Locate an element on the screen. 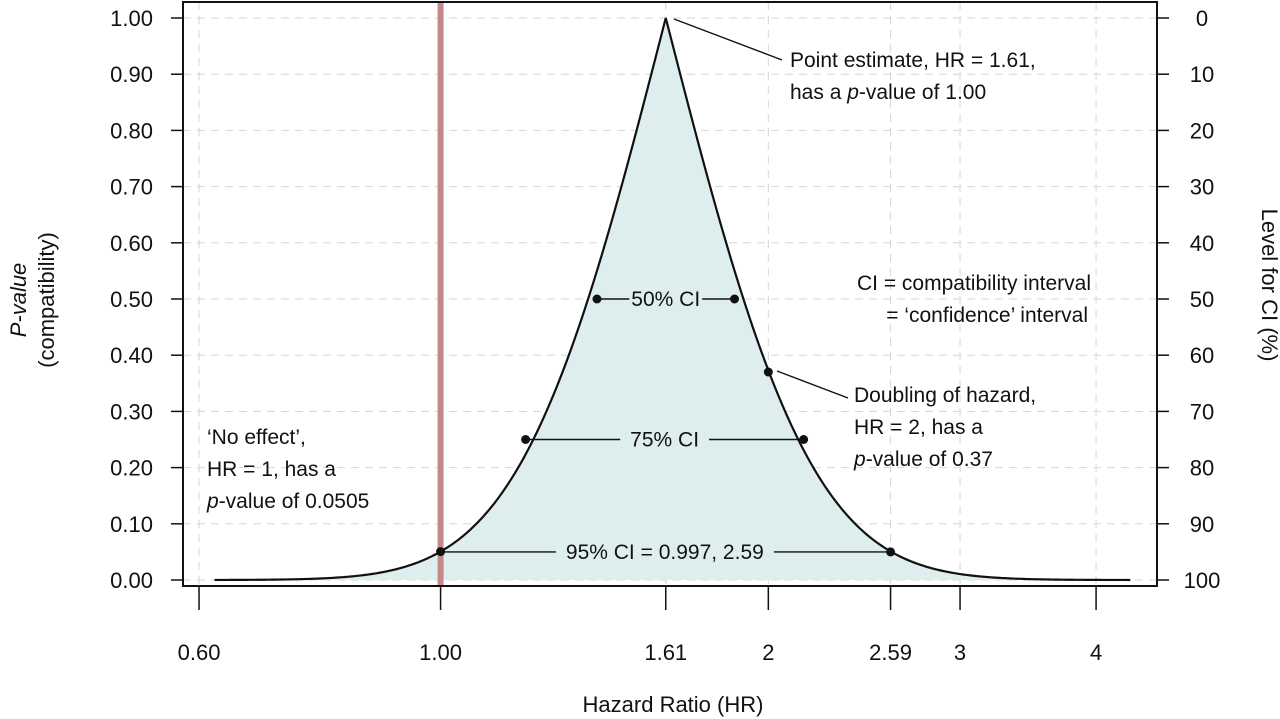 This screenshot has height=719, width=1280. data-points is located at coordinates (666, 425).